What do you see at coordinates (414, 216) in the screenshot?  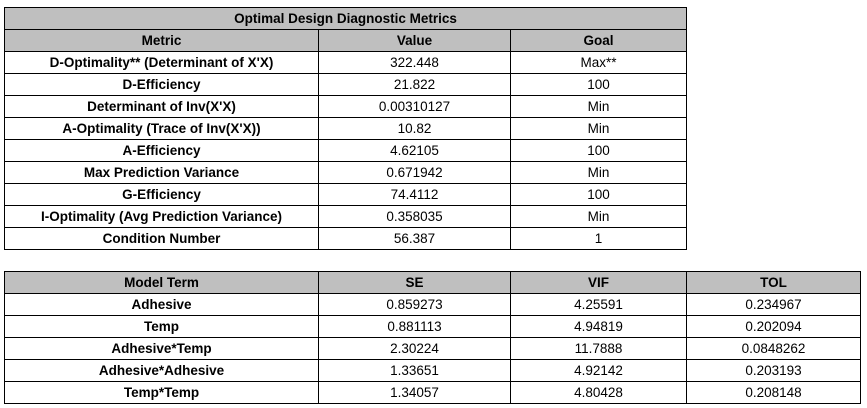 I see `metric-value: 0.358035` at bounding box center [414, 216].